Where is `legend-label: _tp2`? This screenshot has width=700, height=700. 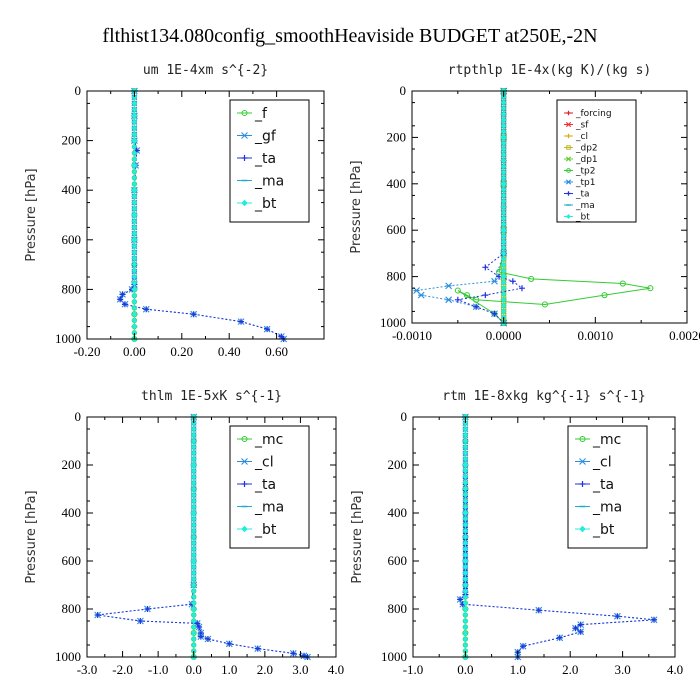
legend-label: _tp2 is located at coordinates (585, 172).